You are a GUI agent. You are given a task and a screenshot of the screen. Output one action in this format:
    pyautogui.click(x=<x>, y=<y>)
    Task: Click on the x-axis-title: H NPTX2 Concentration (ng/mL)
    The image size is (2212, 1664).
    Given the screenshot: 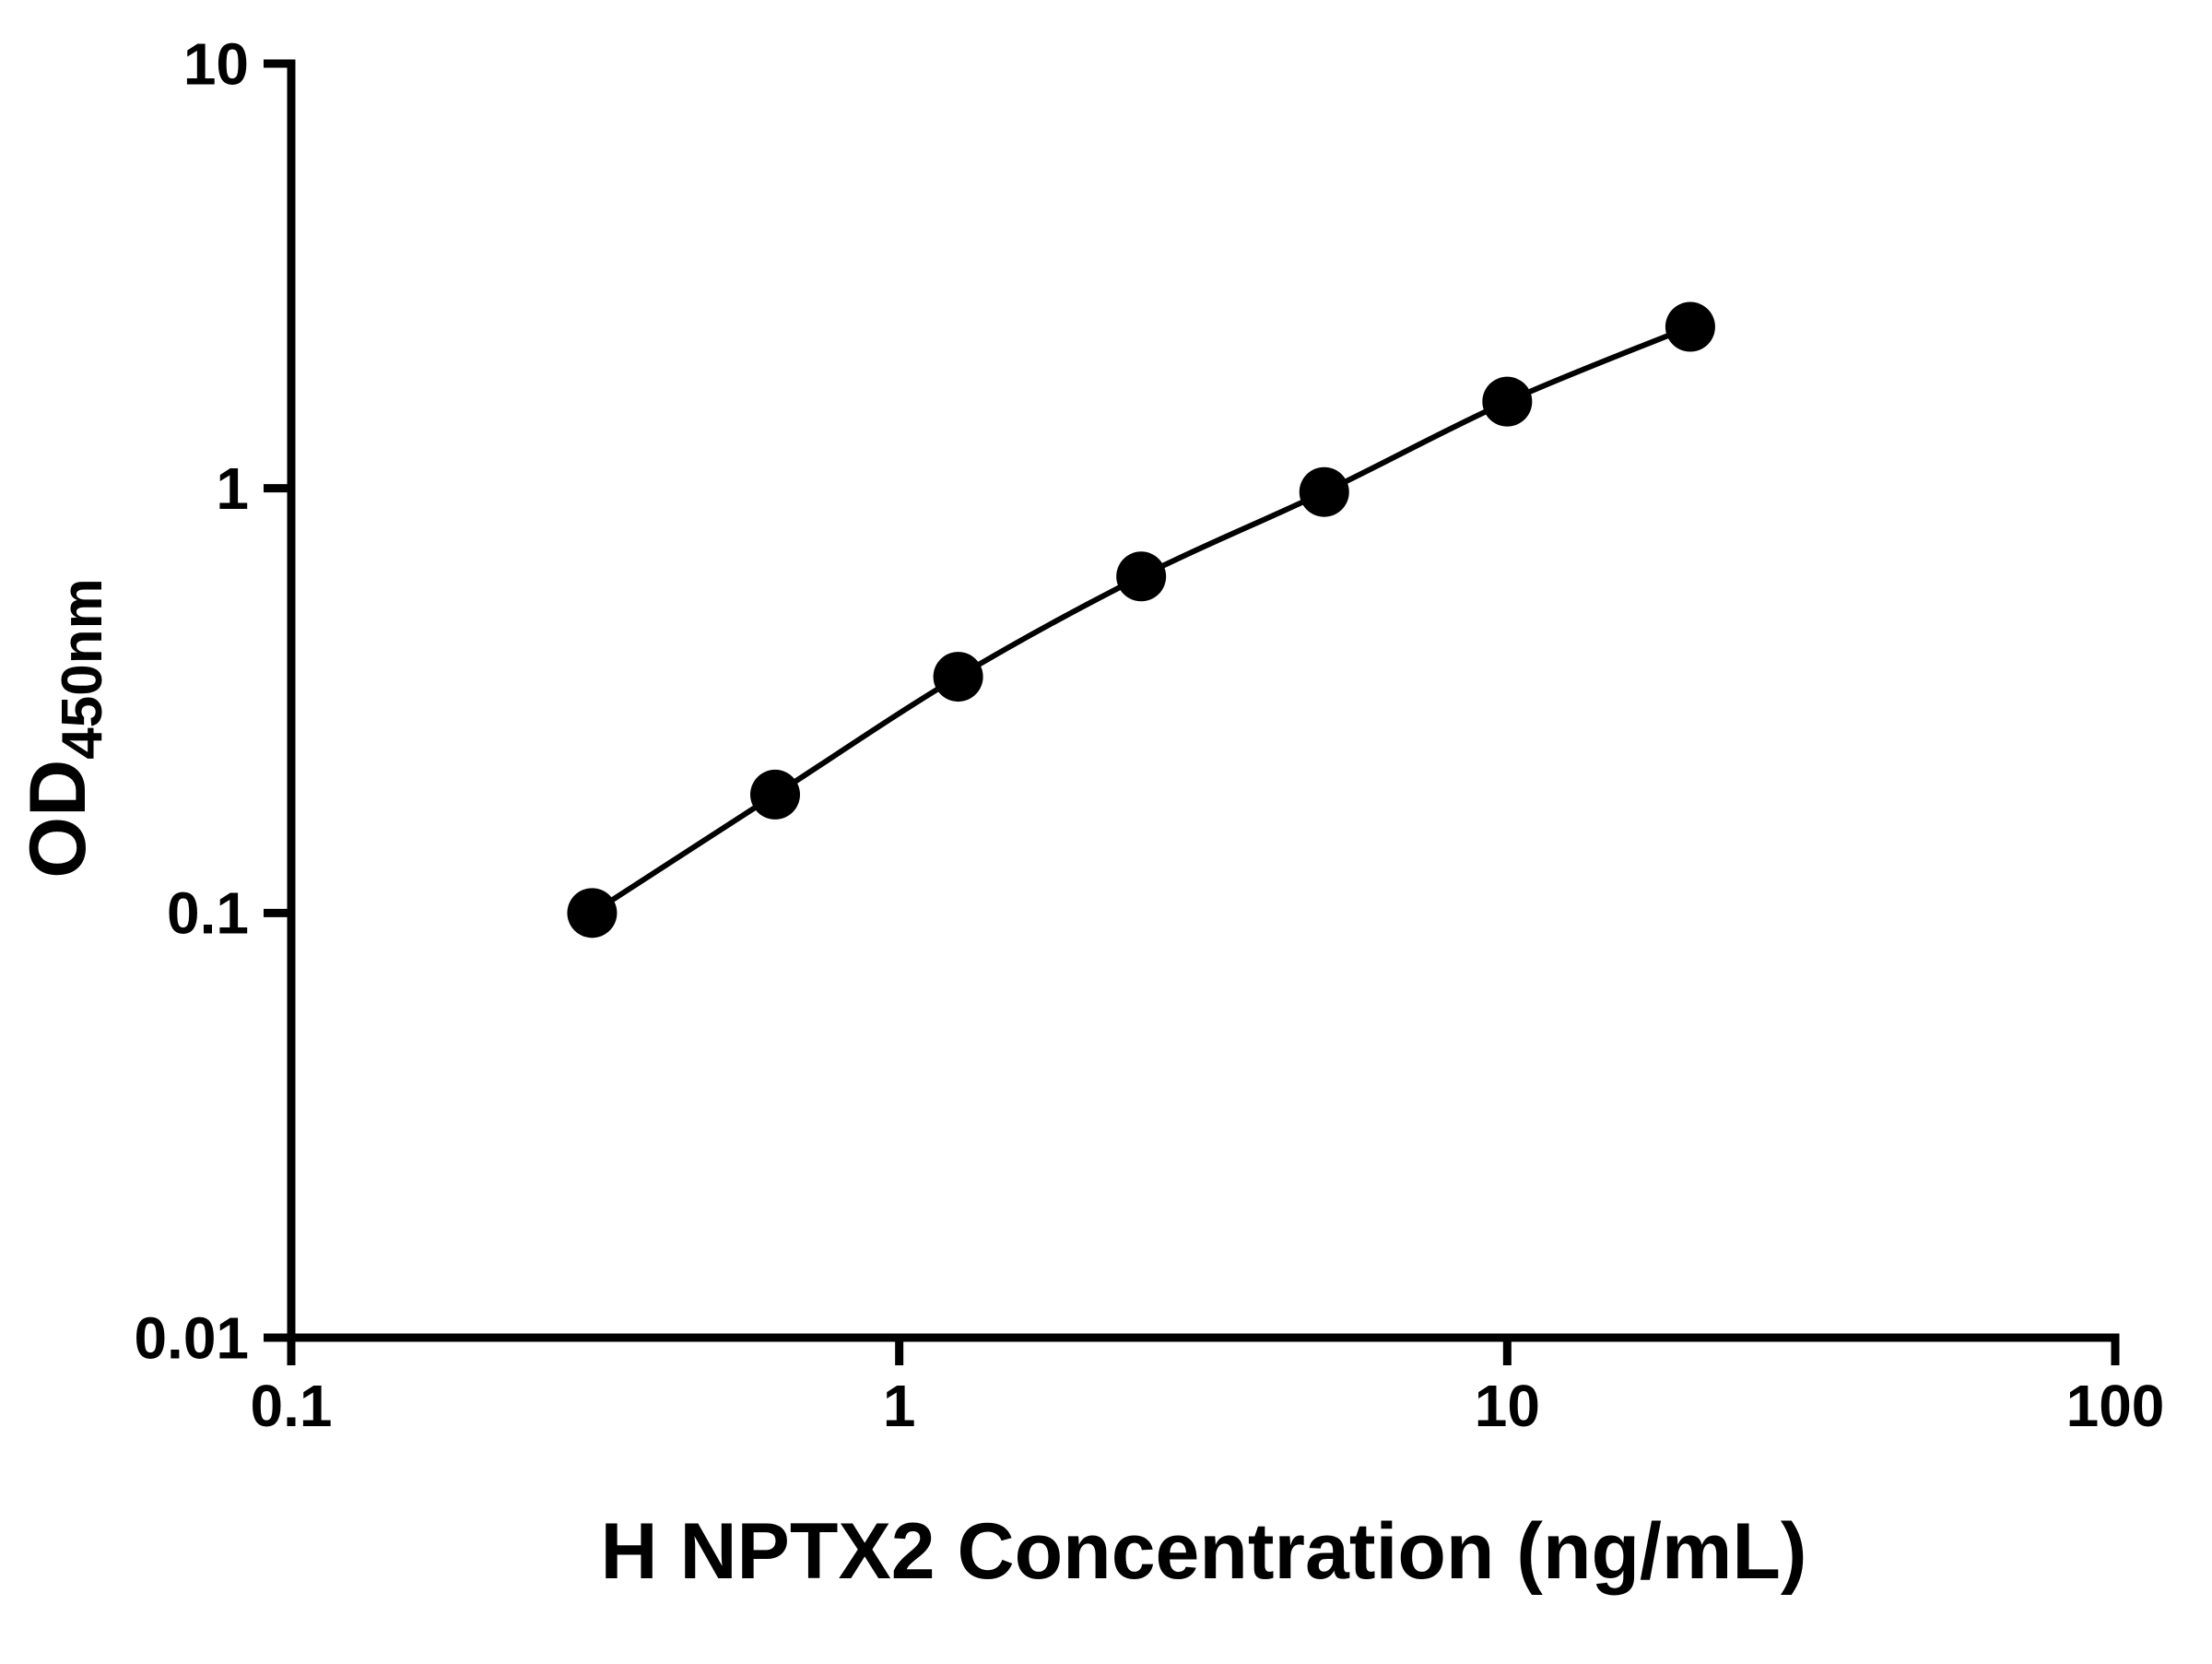 What is the action you would take?
    pyautogui.click(x=1203, y=1551)
    